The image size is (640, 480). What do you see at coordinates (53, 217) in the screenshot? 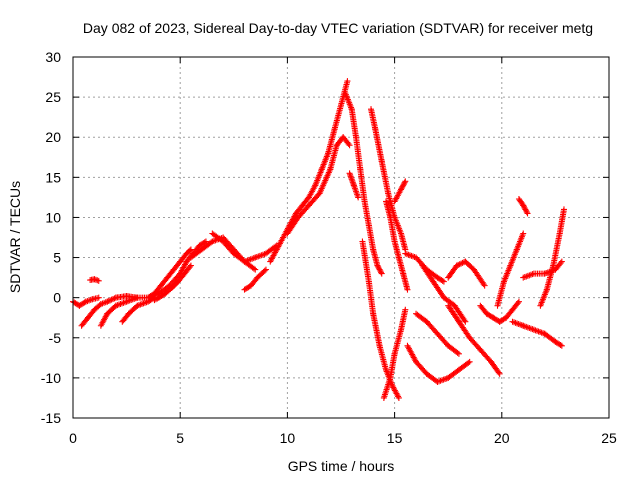
I see `y-tick-label: 10` at bounding box center [53, 217].